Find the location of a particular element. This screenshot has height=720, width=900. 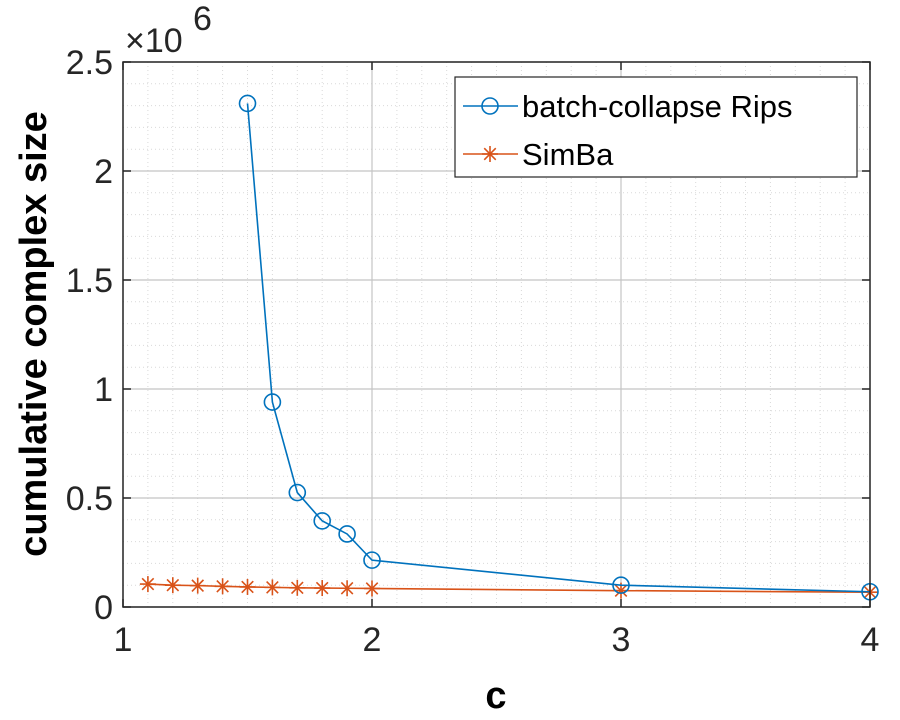

legend-box is located at coordinates (656, 127).